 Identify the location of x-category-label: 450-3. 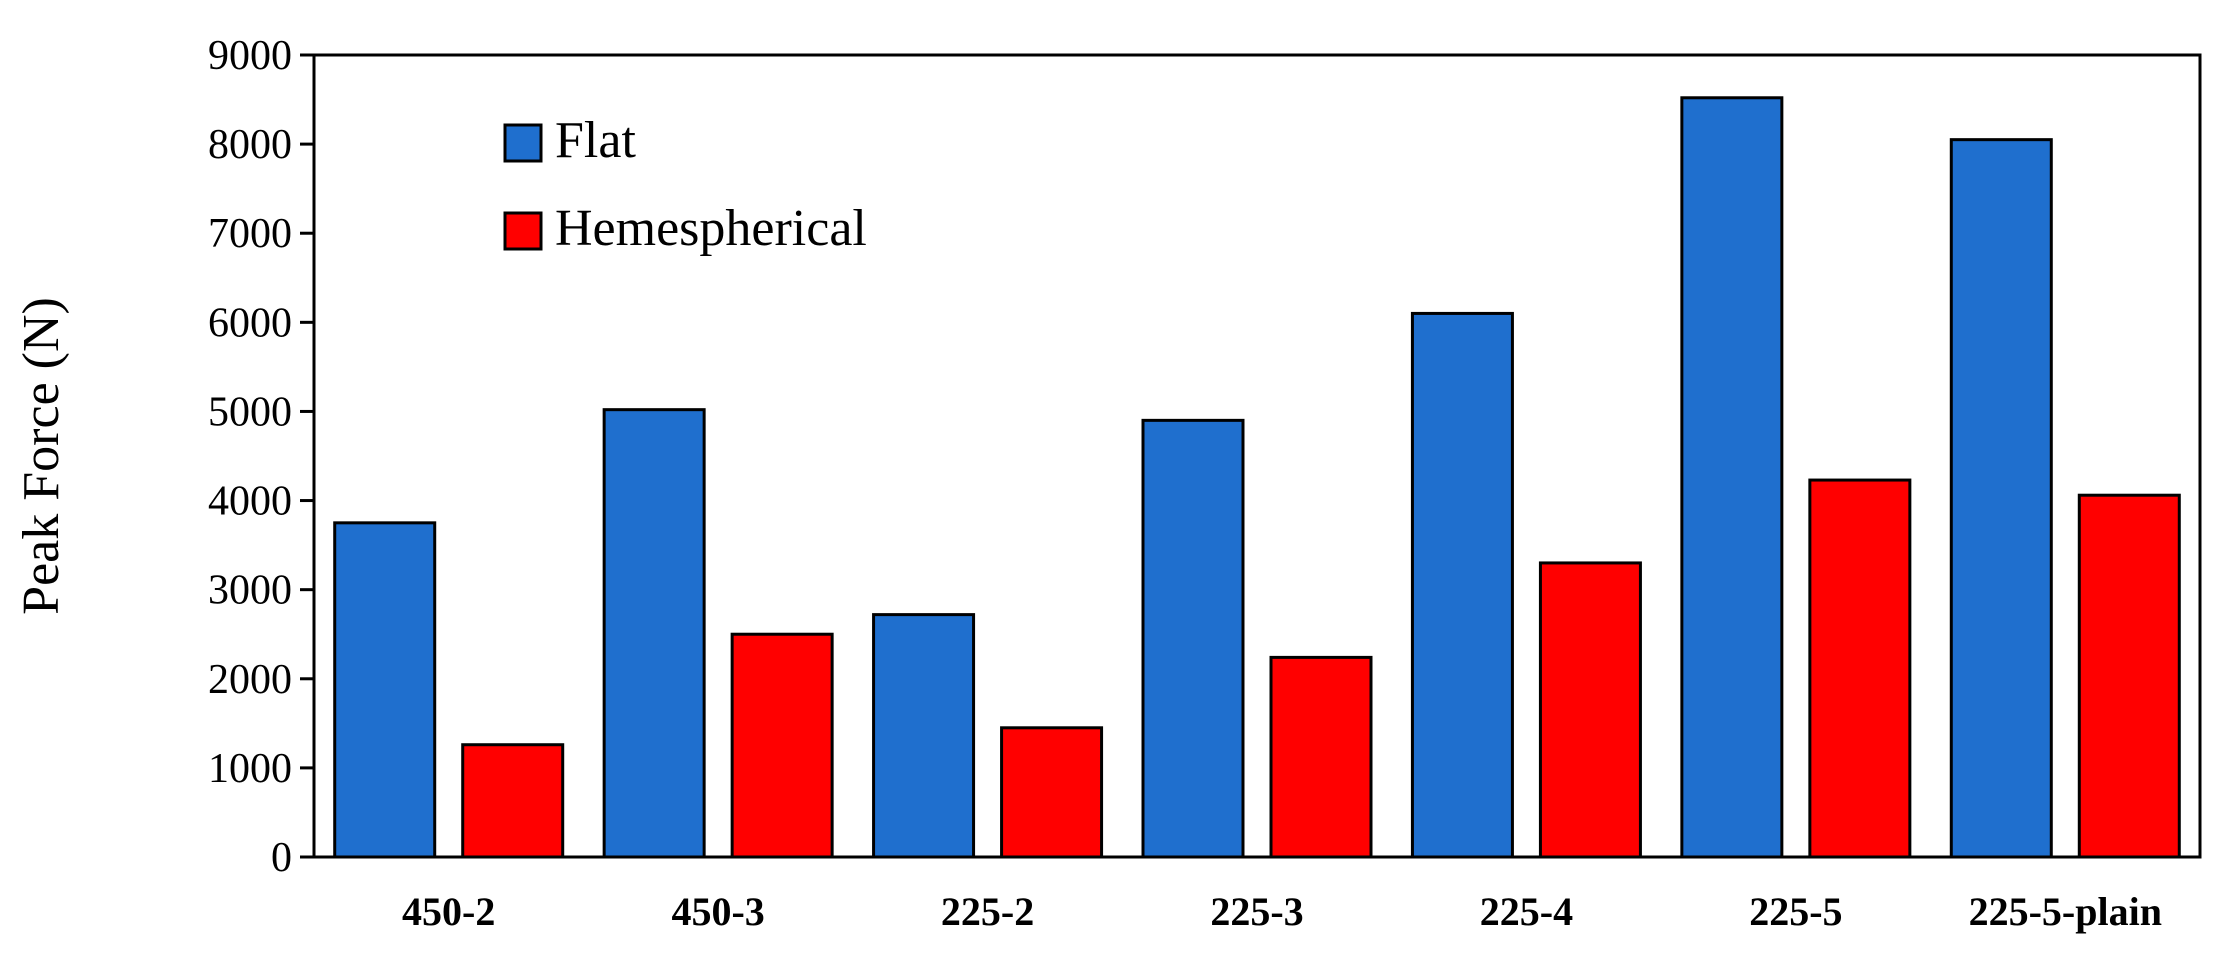
(717, 911).